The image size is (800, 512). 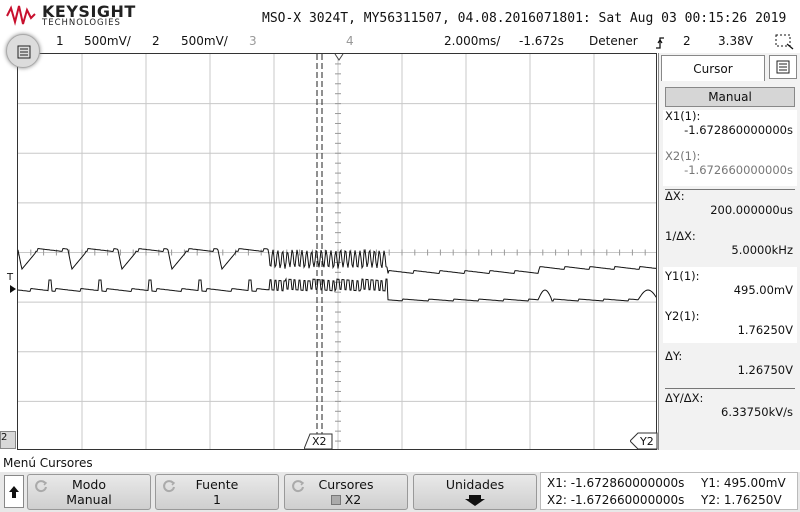 What do you see at coordinates (735, 41) in the screenshot?
I see `trigger-level: 3.38V` at bounding box center [735, 41].